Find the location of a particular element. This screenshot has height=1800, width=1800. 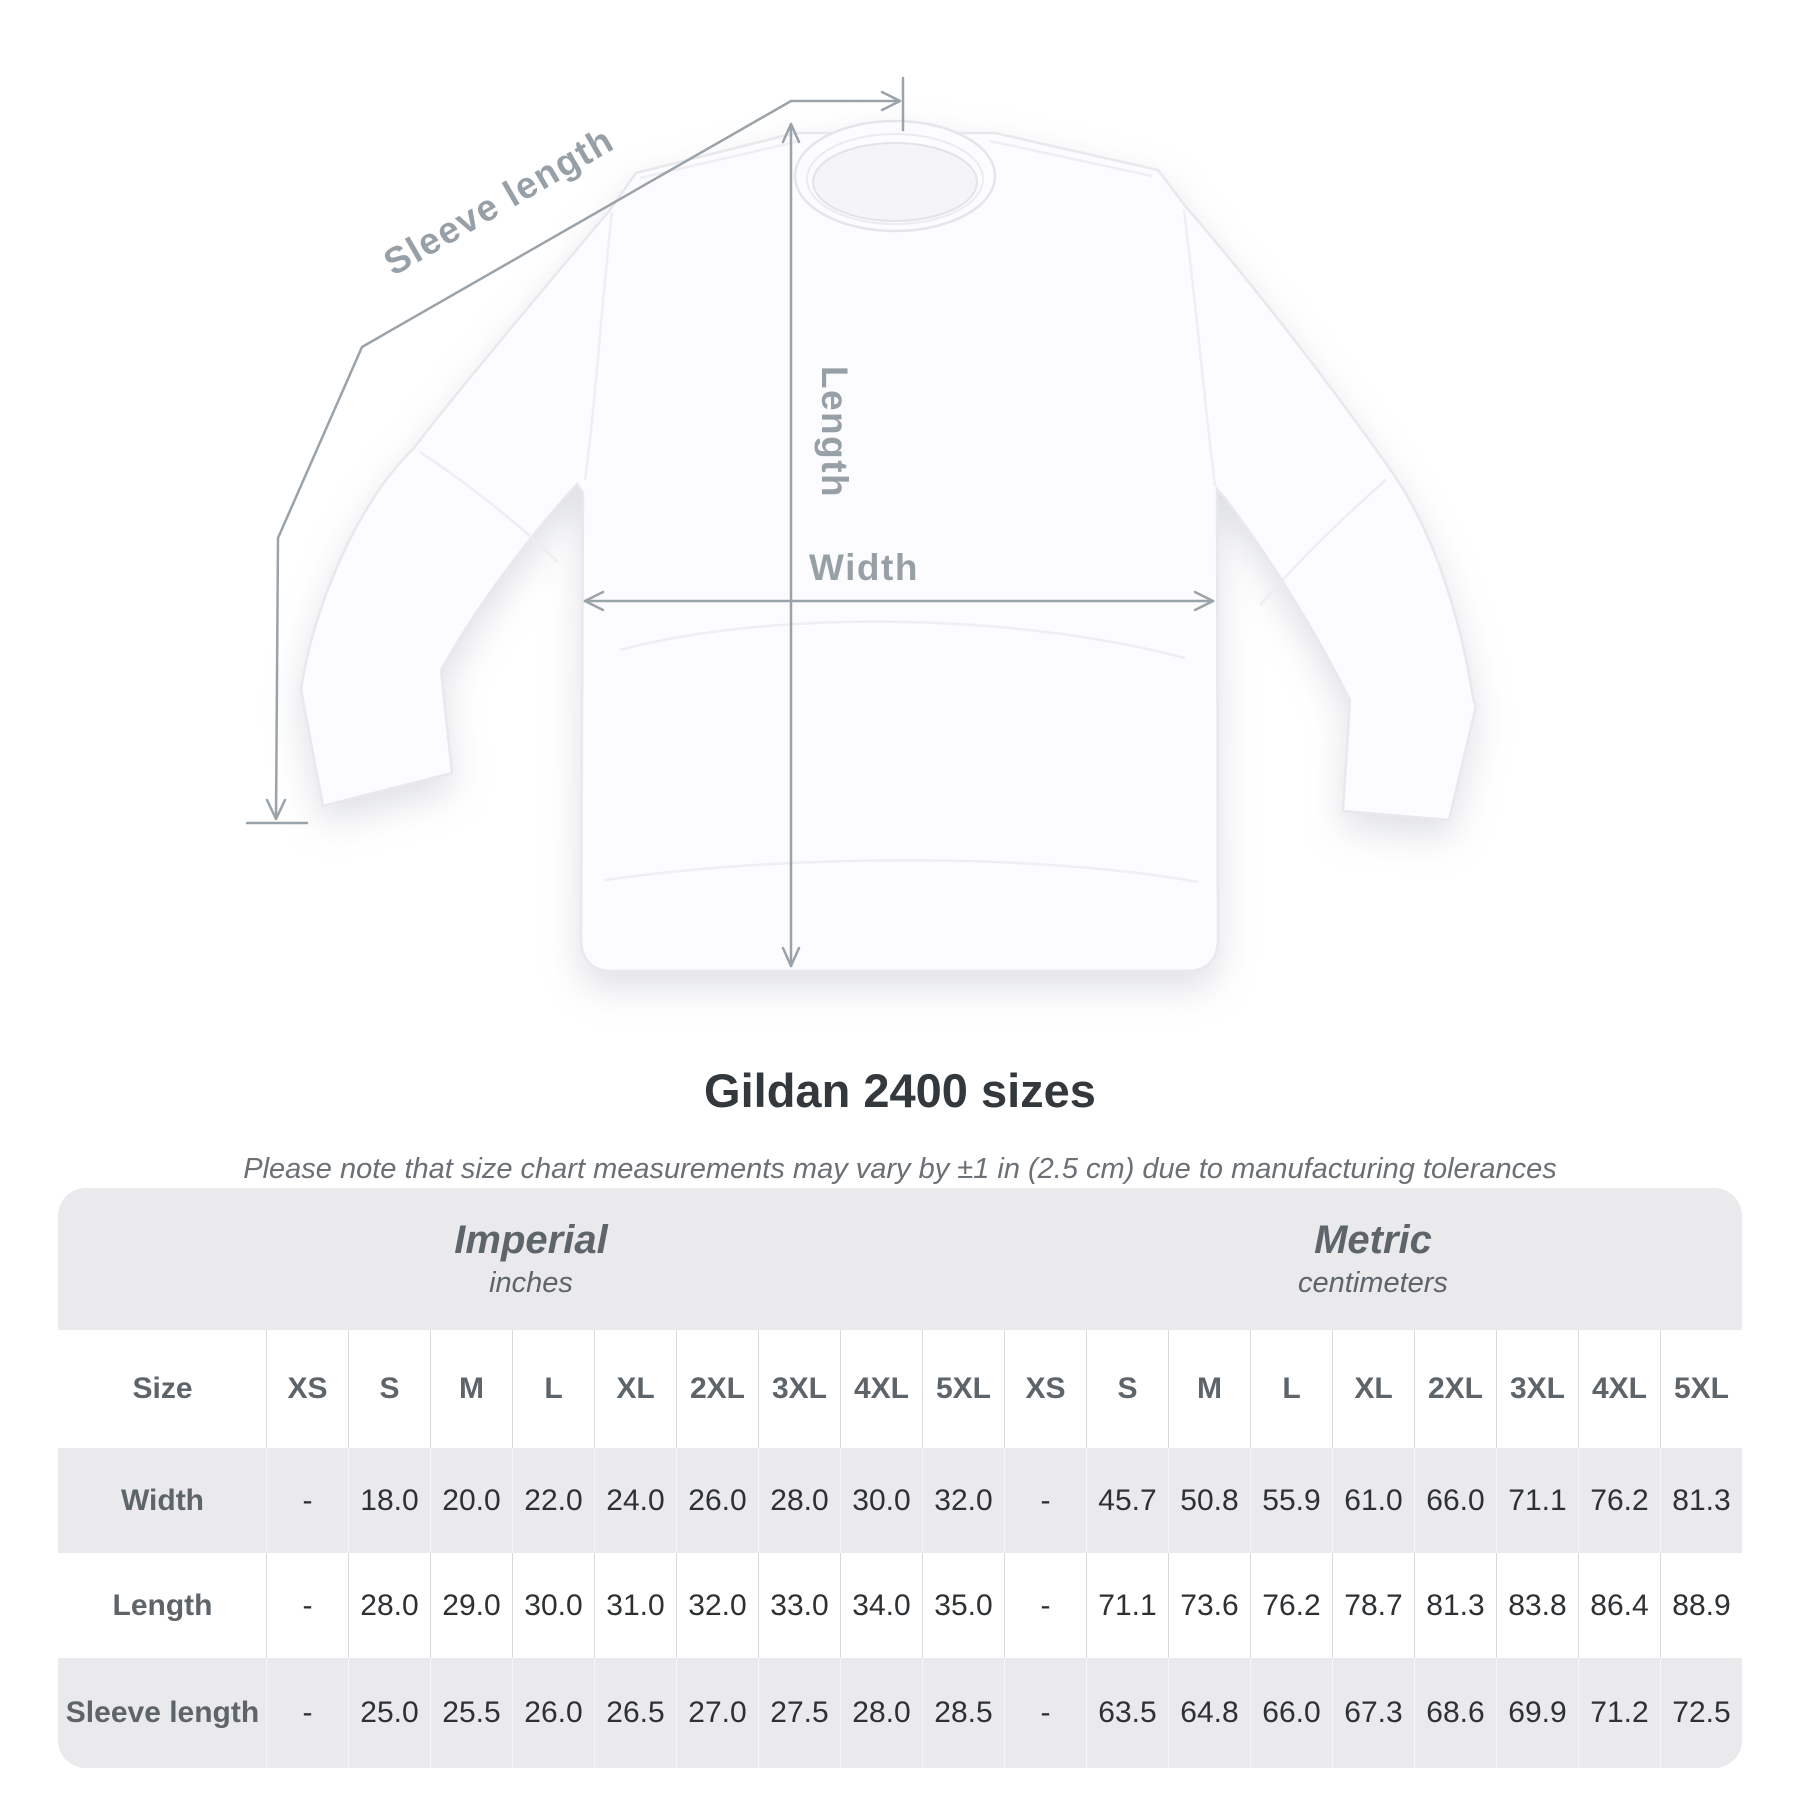

sleeve-length-line is located at coordinates (587, 459).